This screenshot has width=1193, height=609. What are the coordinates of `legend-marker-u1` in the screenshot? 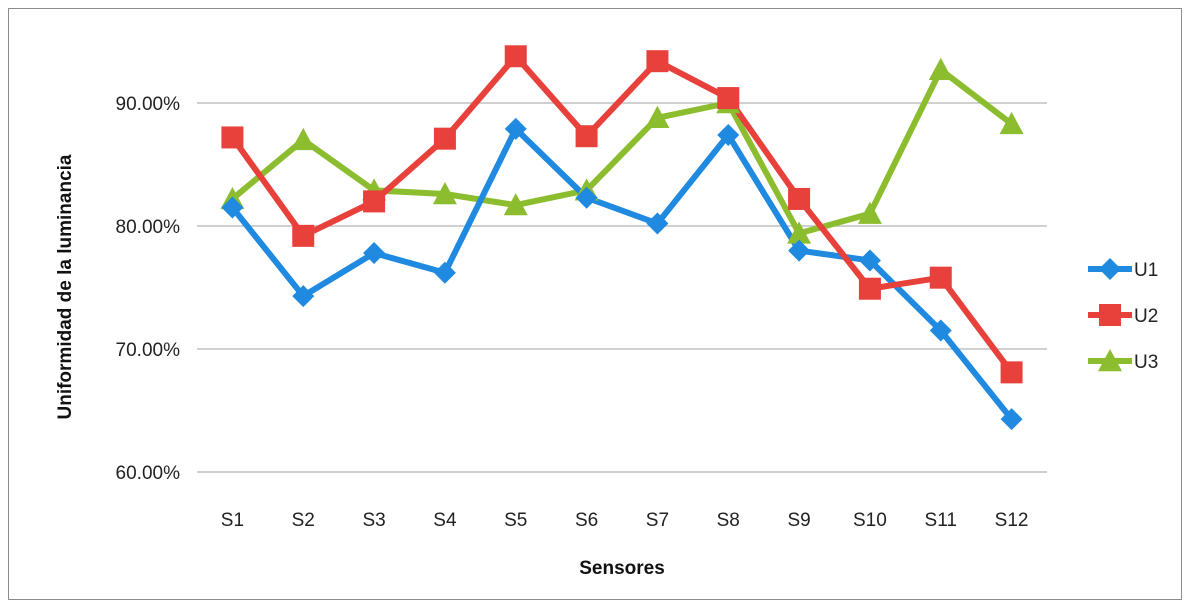 It's located at (1110, 269).